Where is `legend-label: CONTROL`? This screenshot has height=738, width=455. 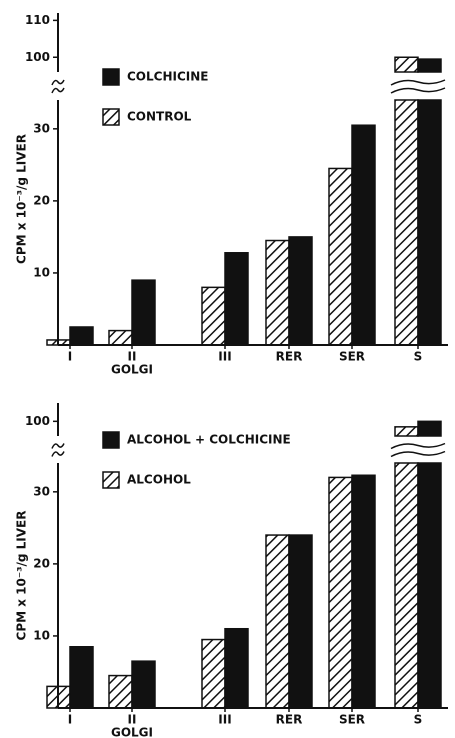
legend-label: CONTROL is located at coordinates (159, 117).